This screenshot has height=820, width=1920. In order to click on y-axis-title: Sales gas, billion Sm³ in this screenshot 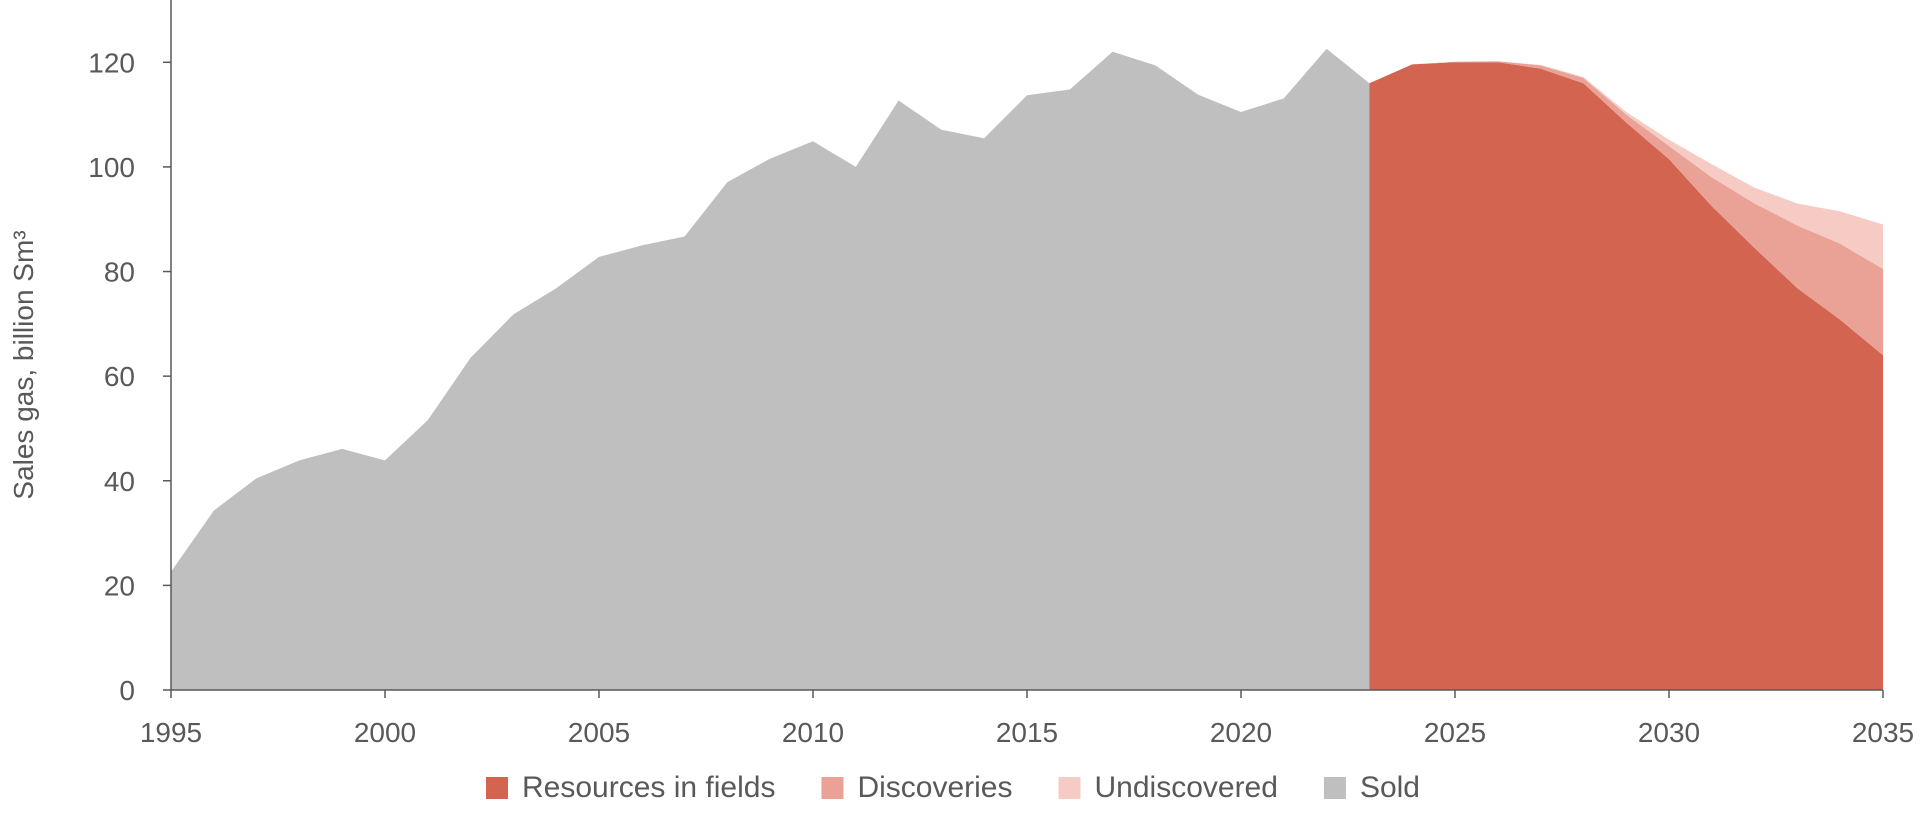, I will do `click(23, 364)`.